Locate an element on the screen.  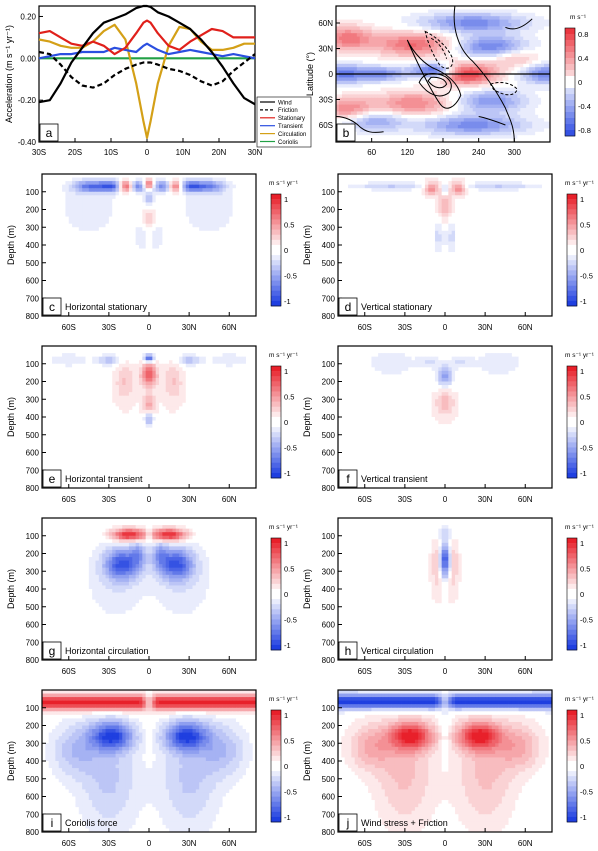
panel-a-ylabel: Acceleration (m s⁻¹ yr⁻¹) is located at coordinates (9, 74).